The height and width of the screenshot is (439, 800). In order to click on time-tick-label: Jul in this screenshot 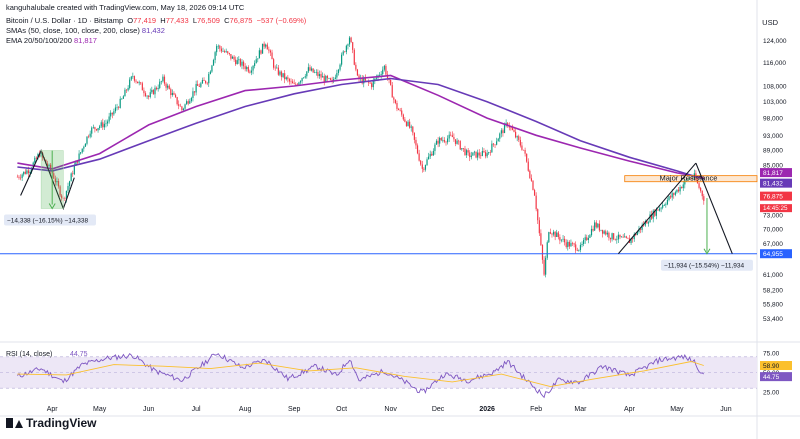, I will do `click(196, 409)`.